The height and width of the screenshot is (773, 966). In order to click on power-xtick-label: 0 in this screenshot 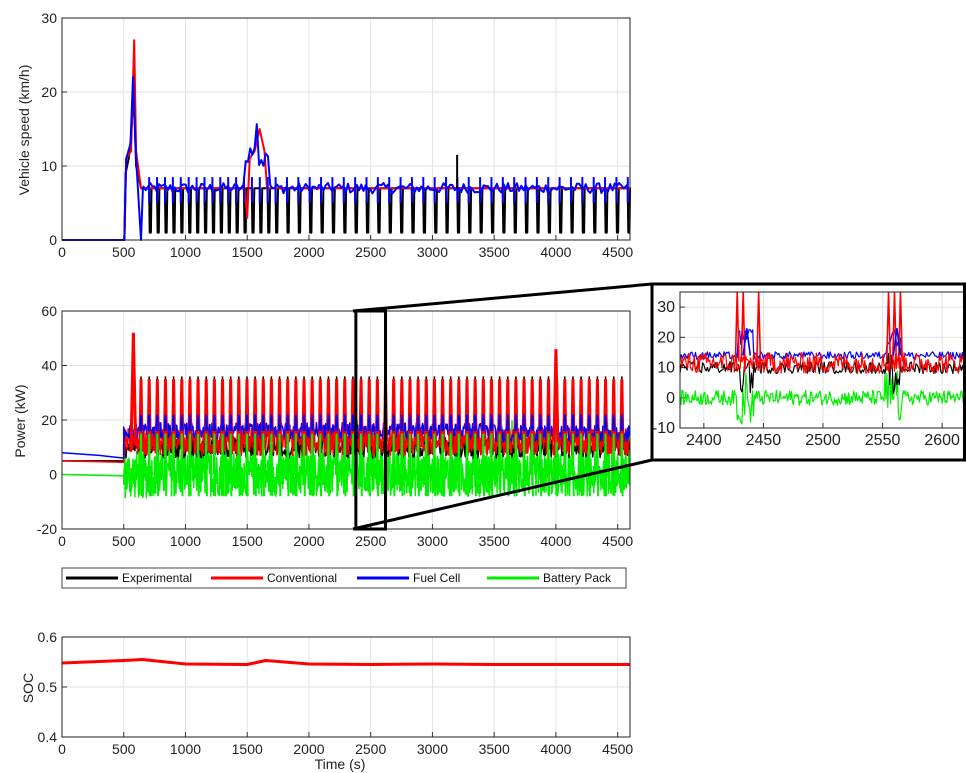, I will do `click(62, 541)`.